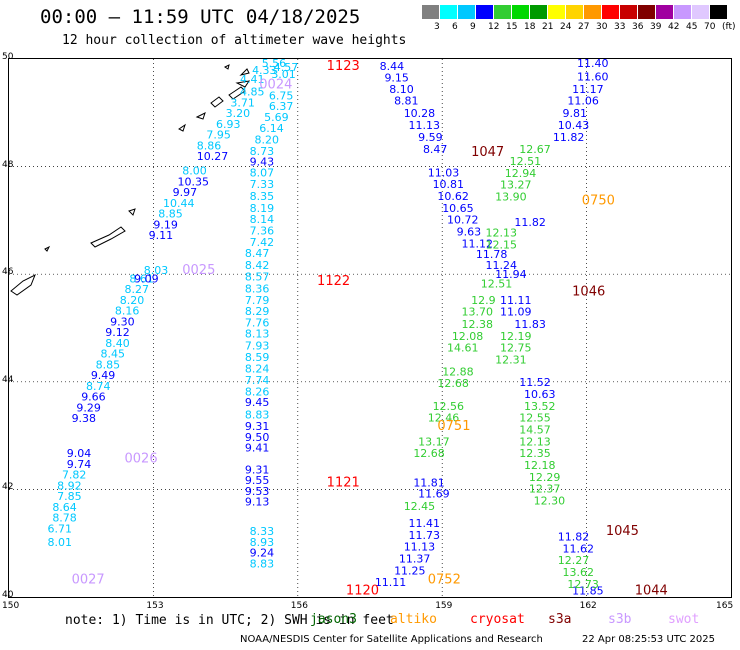 The height and width of the screenshot is (650, 740). What do you see at coordinates (266, 139) in the screenshot?
I see `wave-height-label: 8.20` at bounding box center [266, 139].